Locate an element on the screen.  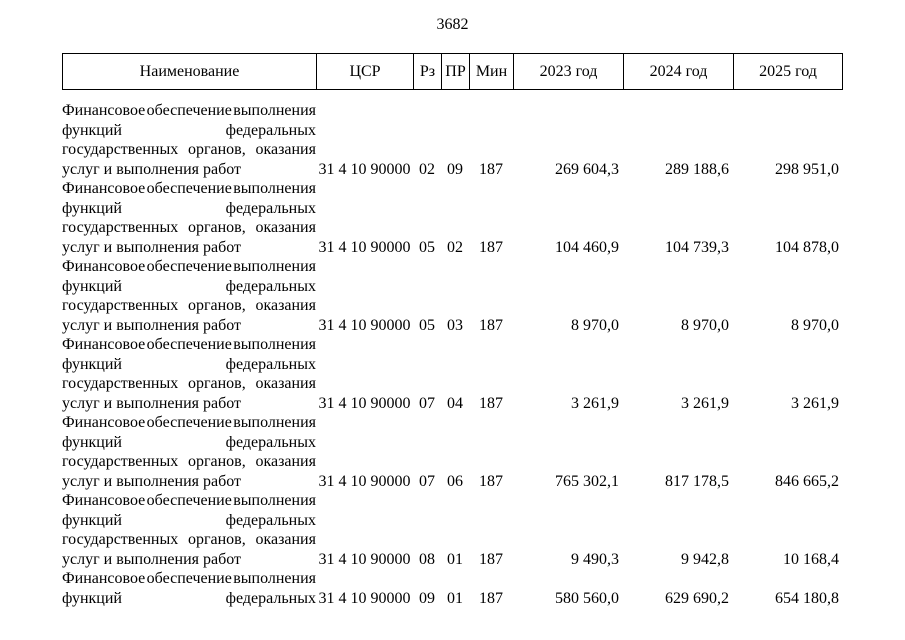
column-header-csr: ЦСР is located at coordinates (364, 71).